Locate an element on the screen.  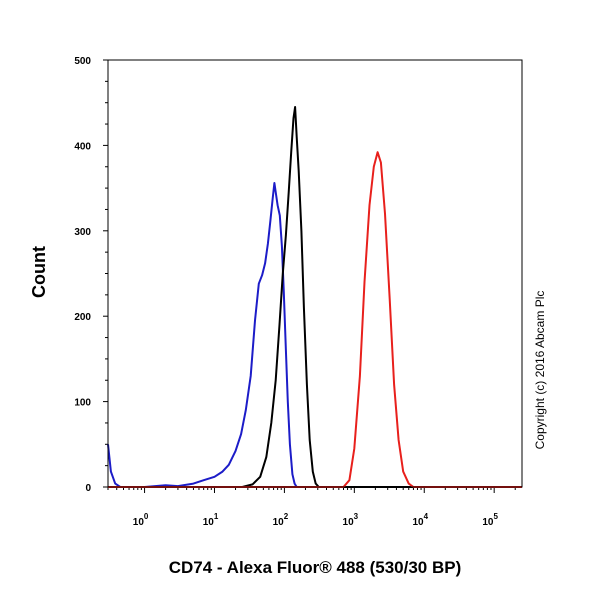
x-axis-label: CD74 - Alexa Fluor® 488 (530/30 BP) is located at coordinates (315, 567).